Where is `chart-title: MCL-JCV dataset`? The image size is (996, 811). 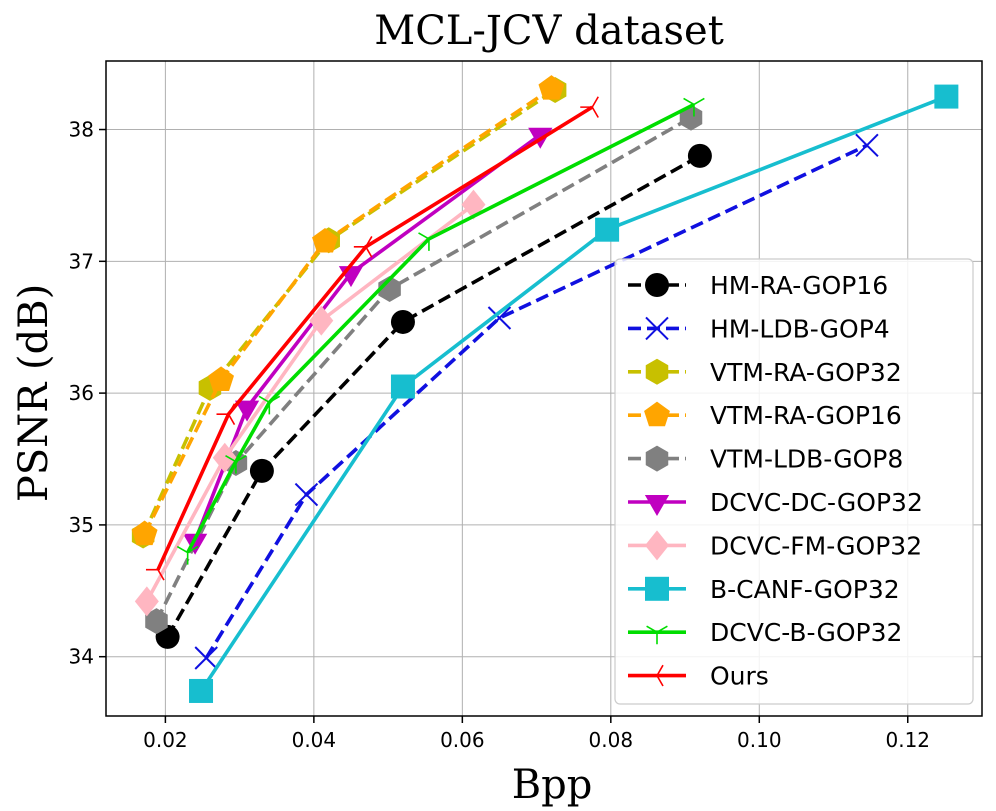
chart-title: MCL-JCV dataset is located at coordinates (549, 31).